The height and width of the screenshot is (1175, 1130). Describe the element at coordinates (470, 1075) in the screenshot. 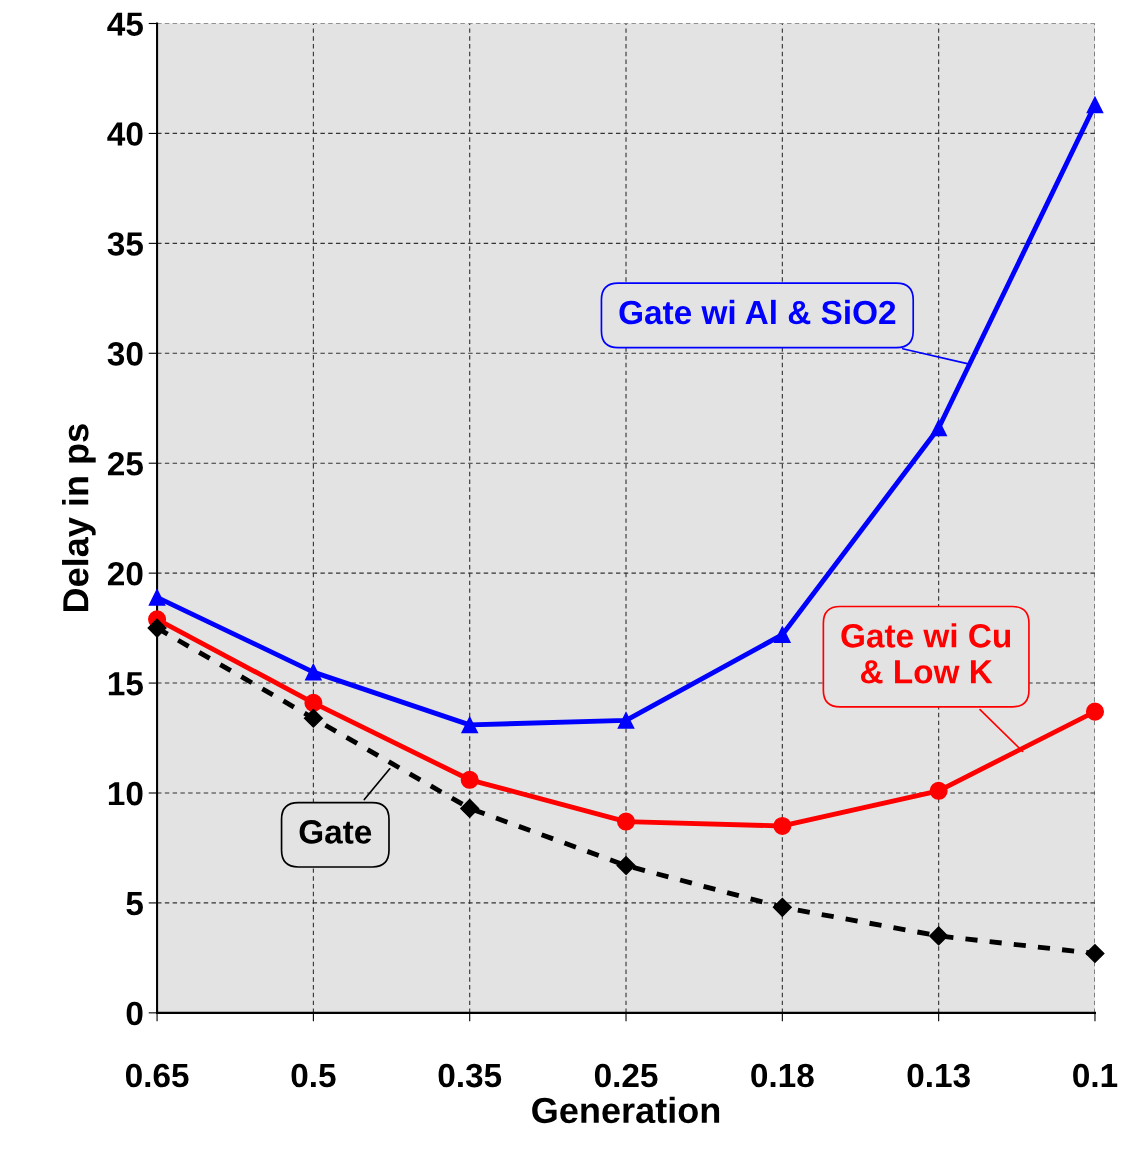

I see `x-tick-label: 0.35` at that location.